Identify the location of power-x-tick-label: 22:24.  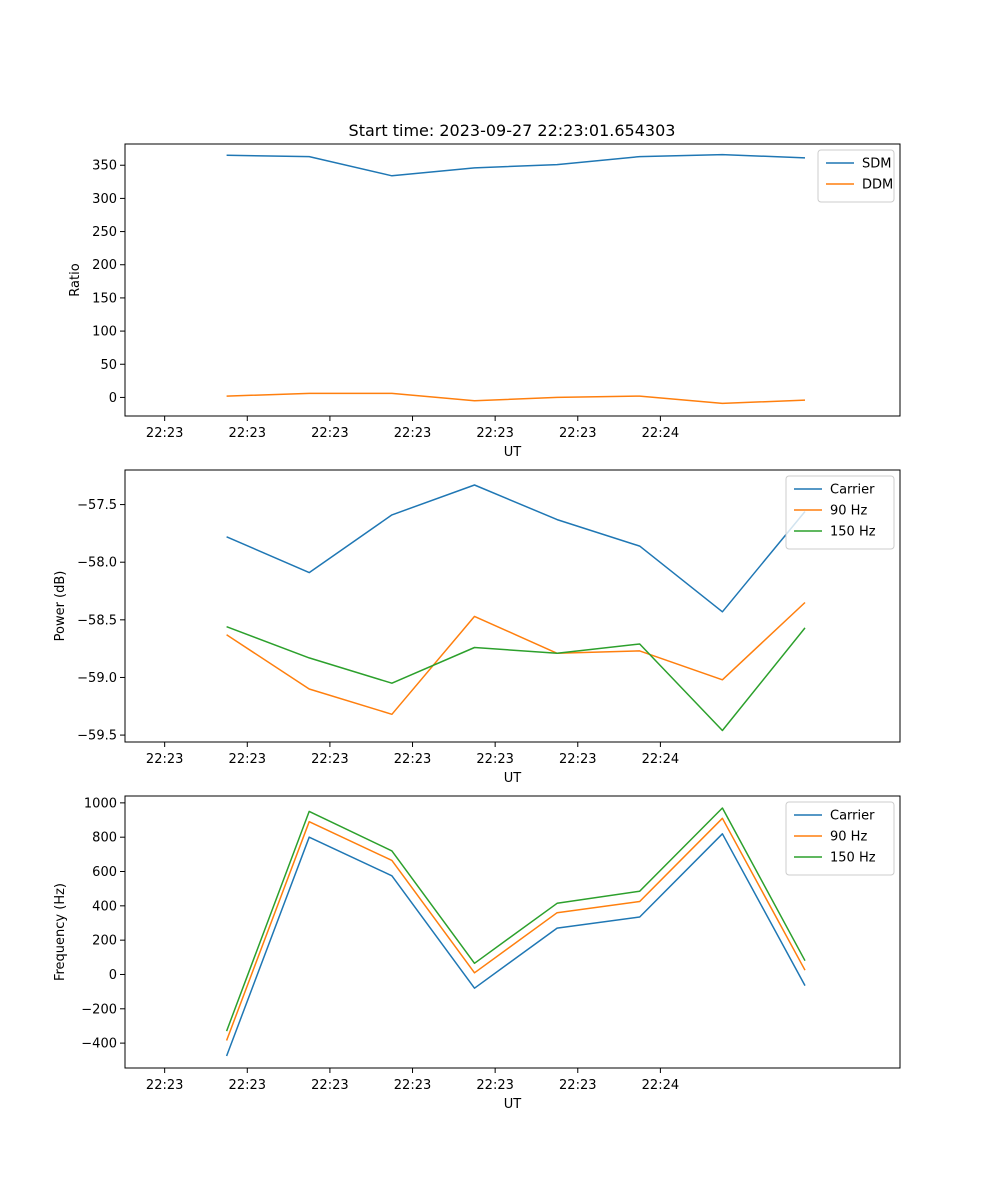
(660, 759).